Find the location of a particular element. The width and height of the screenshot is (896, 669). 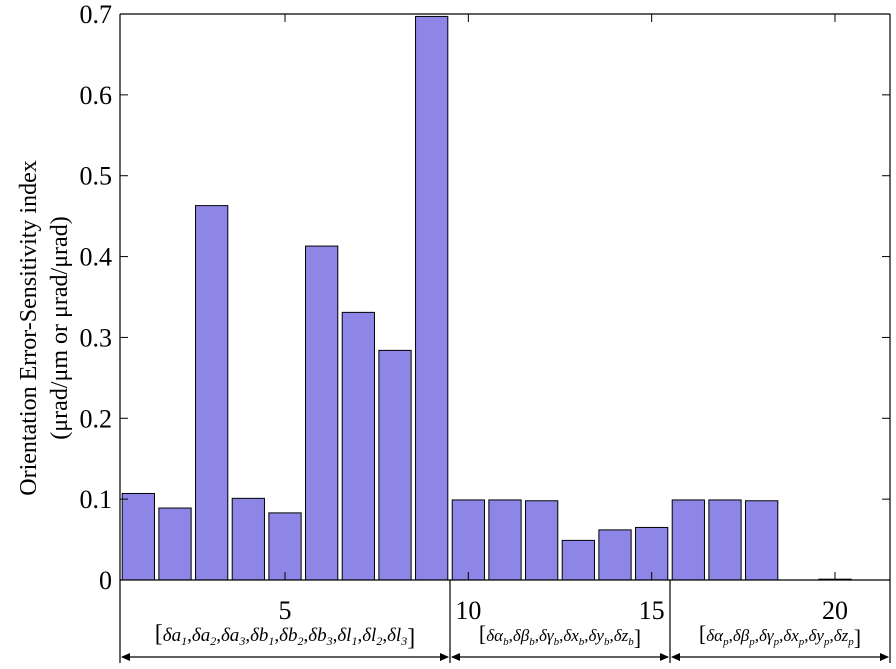

group-parameter-label: [δa1,δa2,δa3,δb1,δb2,δb3,δl1,δl2,δl3] is located at coordinates (285, 636).